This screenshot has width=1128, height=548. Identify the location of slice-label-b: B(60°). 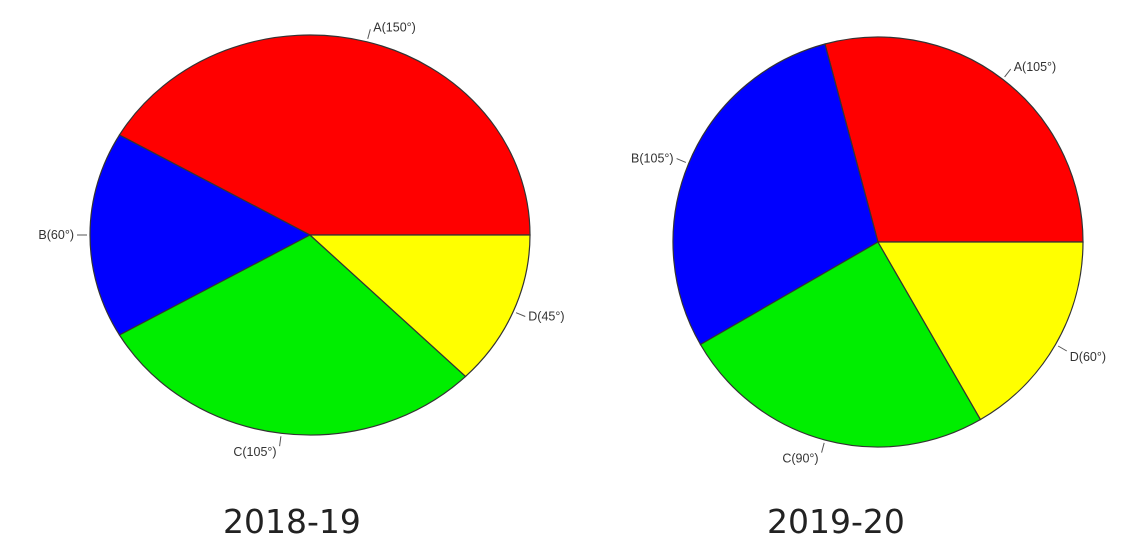
(56, 235).